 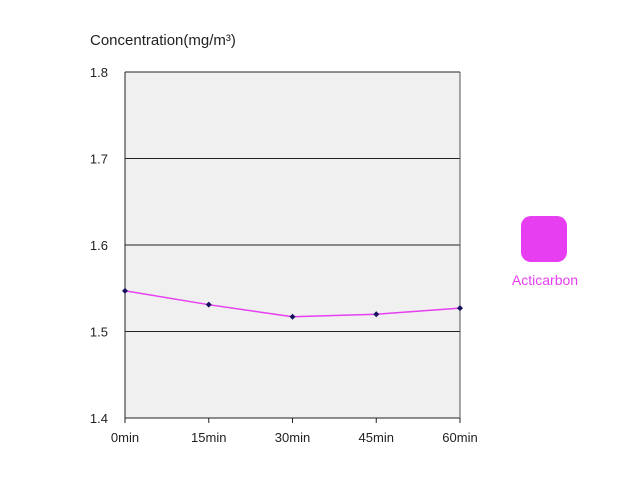 I want to click on x-tick-label: 30min, so click(x=292, y=437).